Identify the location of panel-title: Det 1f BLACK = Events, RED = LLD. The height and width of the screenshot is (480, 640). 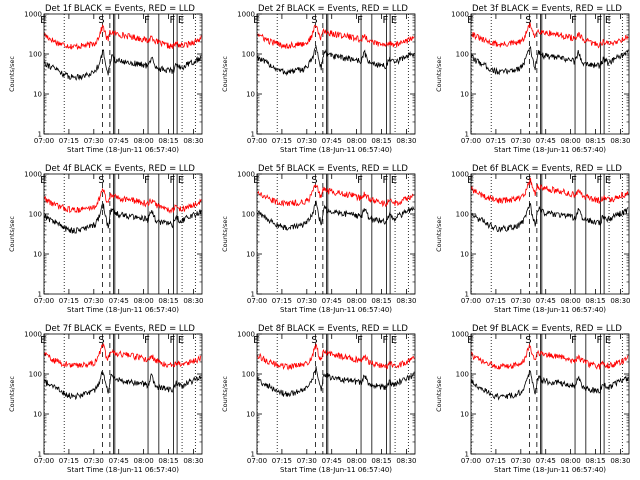
(120, 9).